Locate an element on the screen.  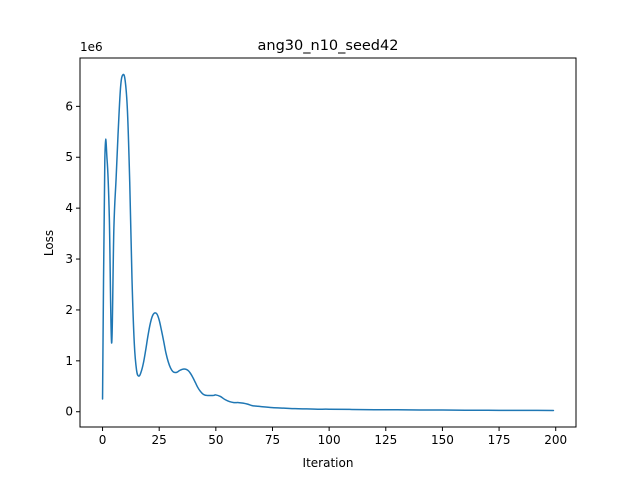
x-tick-label: 25 is located at coordinates (159, 440).